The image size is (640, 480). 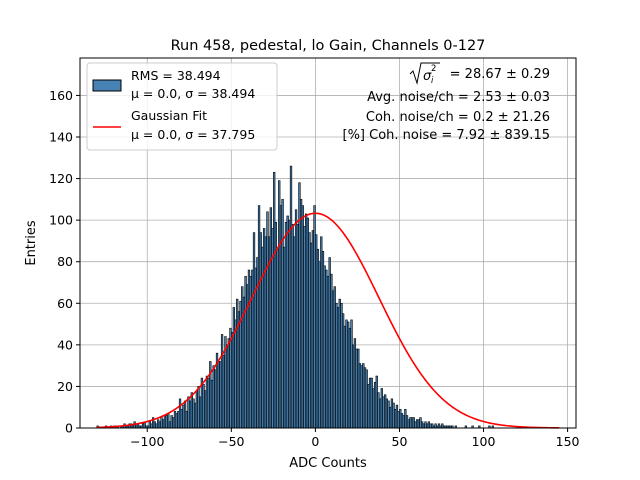 What do you see at coordinates (500, 74) in the screenshot?
I see `sigma-value: = 28.67 ± 0.29` at bounding box center [500, 74].